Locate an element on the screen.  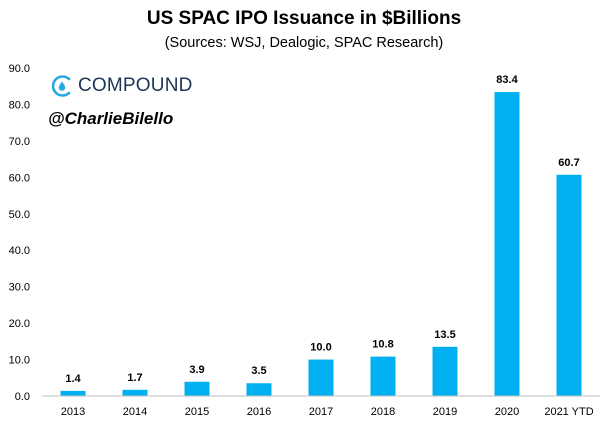
x-tick-label: 2021 YTD is located at coordinates (568, 412).